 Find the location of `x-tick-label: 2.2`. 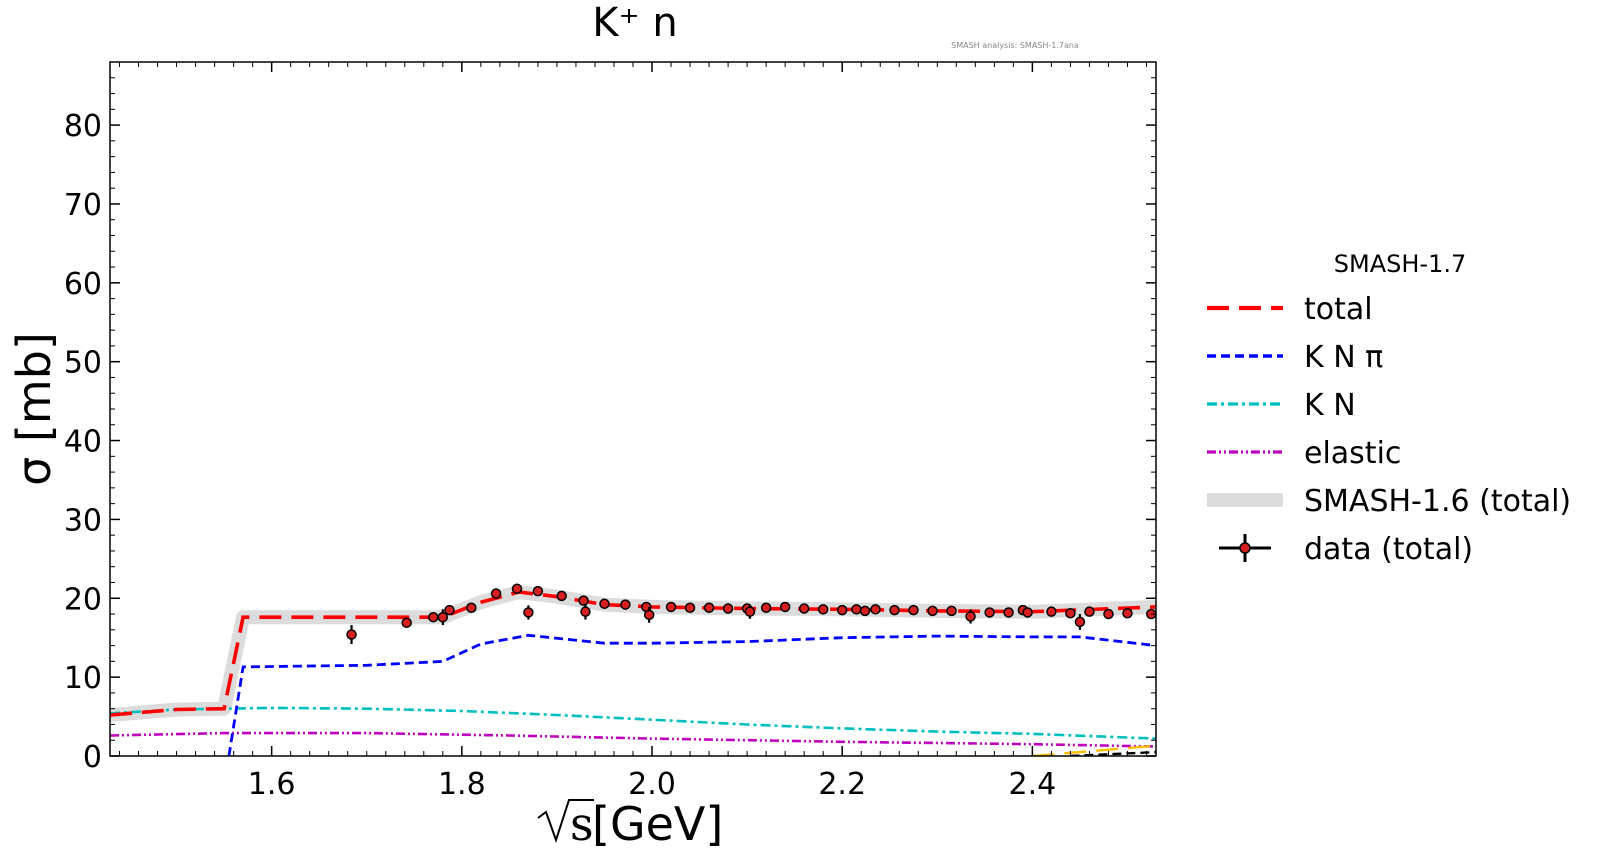

x-tick-label: 2.2 is located at coordinates (842, 784).